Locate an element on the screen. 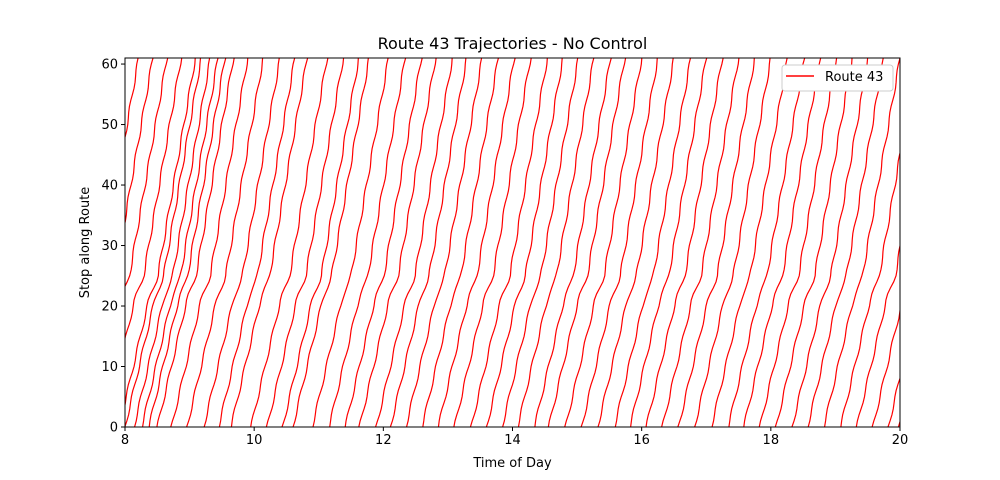  legend-box is located at coordinates (837, 78).